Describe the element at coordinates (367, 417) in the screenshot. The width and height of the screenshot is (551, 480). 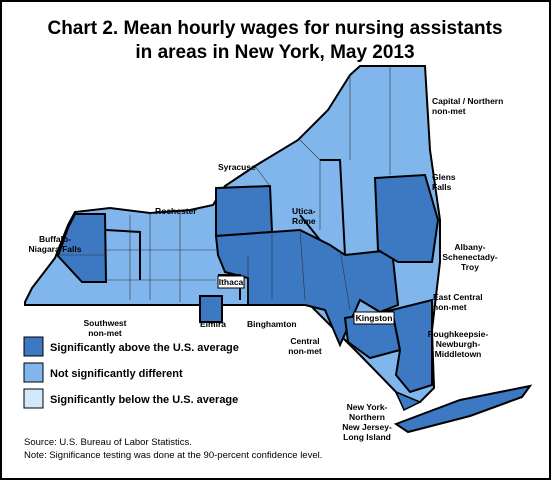
I see `area-label: Northern` at that location.